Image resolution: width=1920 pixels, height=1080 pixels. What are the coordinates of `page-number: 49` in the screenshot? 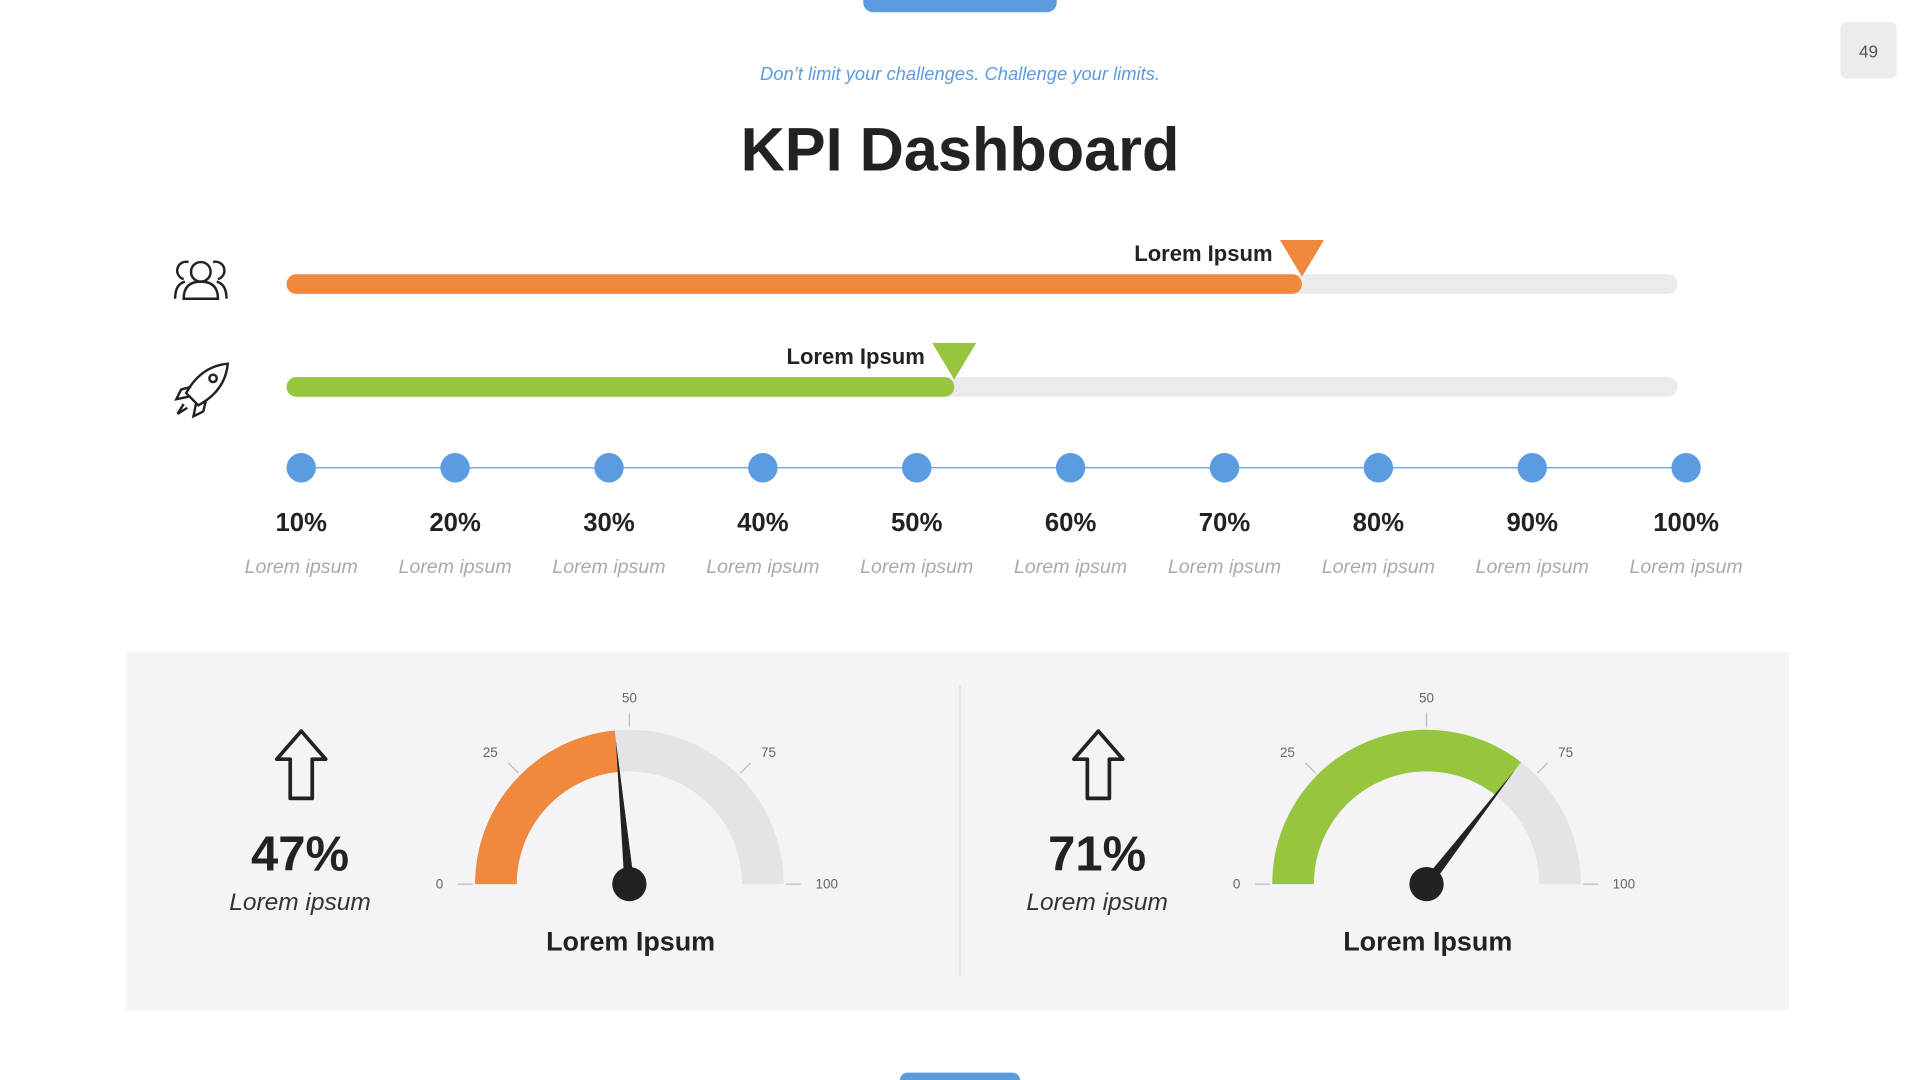 It's located at (1868, 51).